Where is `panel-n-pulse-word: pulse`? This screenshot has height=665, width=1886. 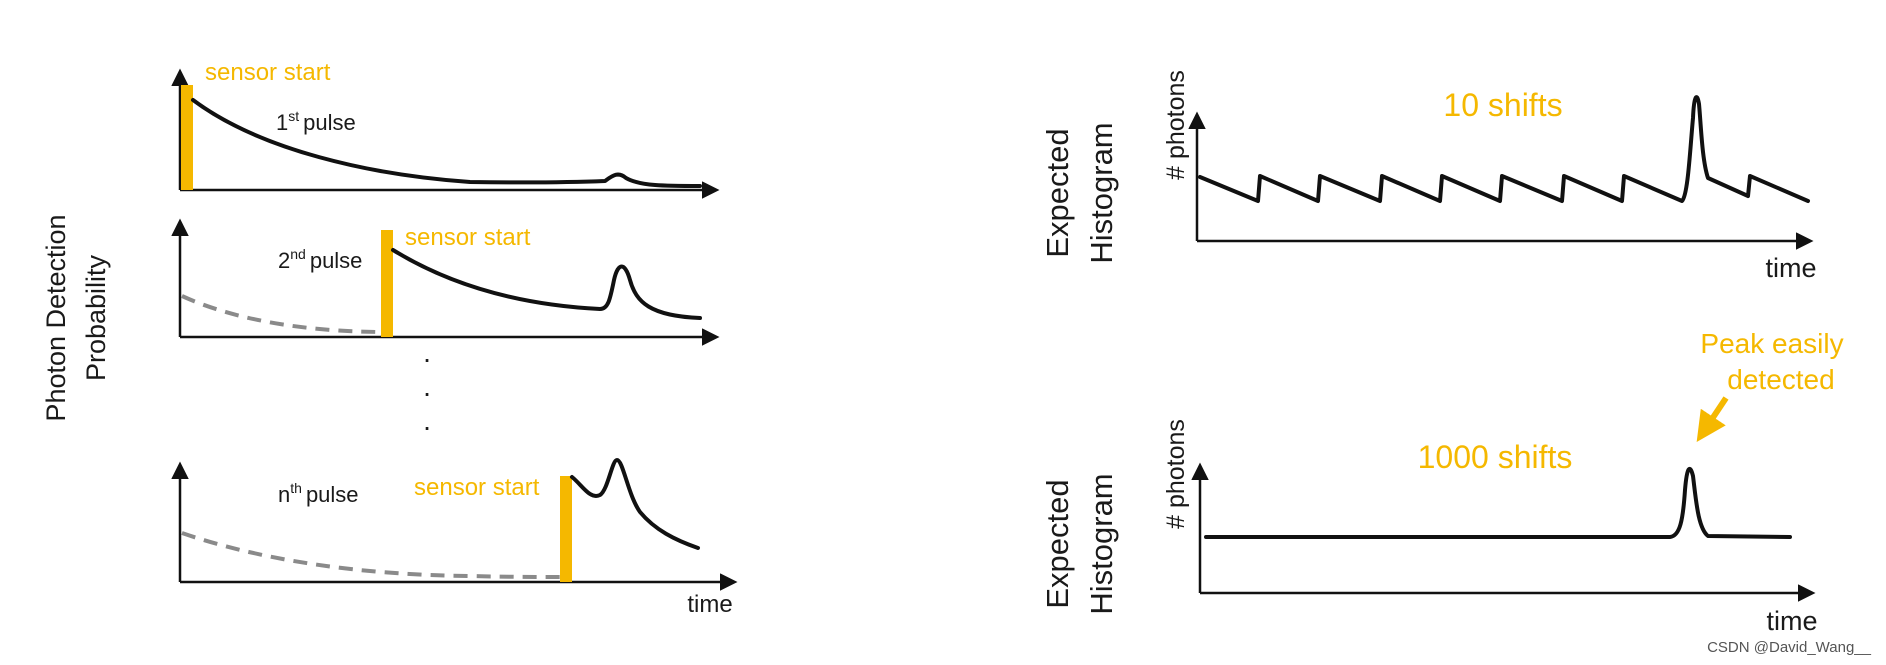
panel-n-pulse-word: pulse is located at coordinates (332, 494).